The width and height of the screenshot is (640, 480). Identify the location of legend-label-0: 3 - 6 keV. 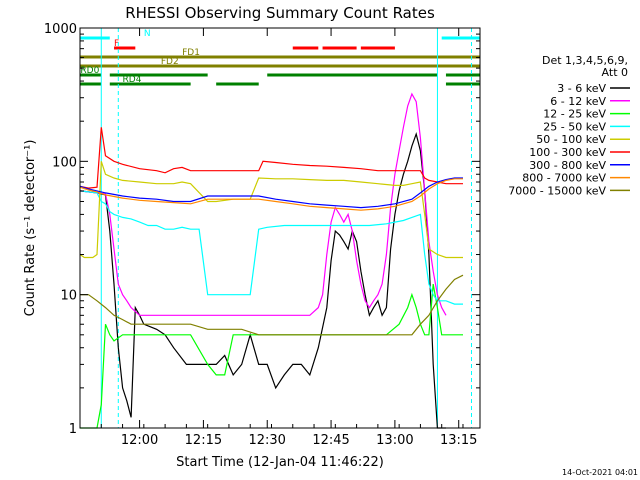
(581, 88).